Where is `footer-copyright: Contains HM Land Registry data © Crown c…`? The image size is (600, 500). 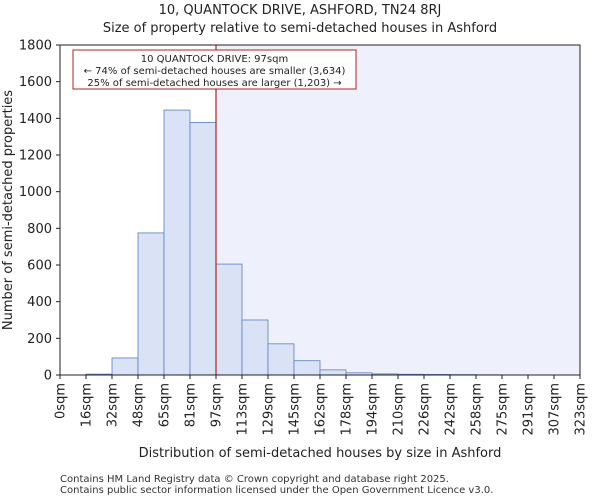 footer-copyright: Contains HM Land Registry data © Crown c… is located at coordinates (254, 479).